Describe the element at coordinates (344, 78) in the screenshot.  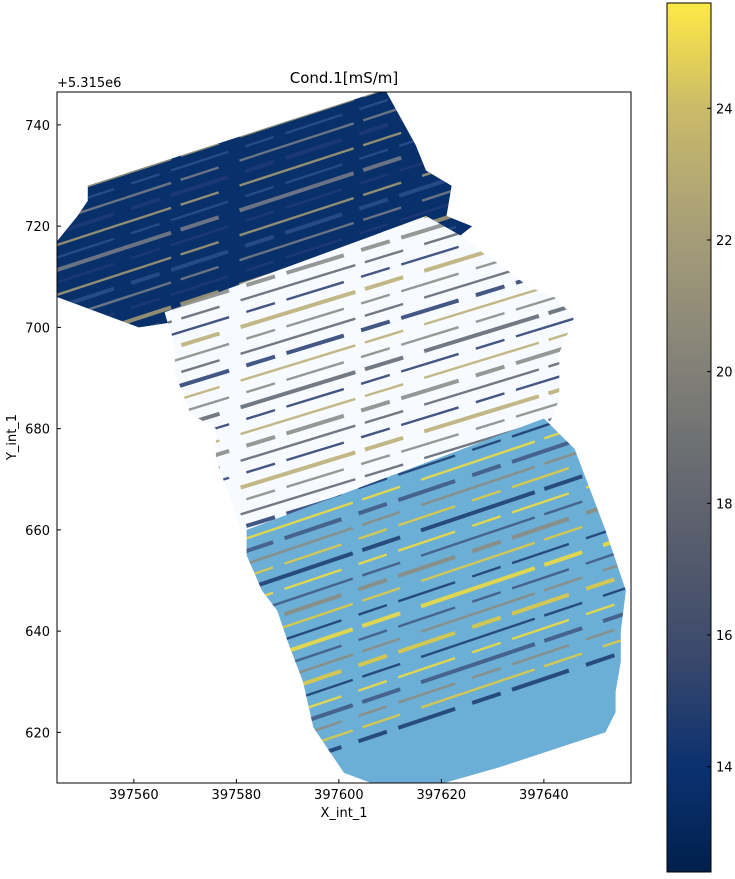
I see `chart-title: Cond.1[mS/m]` at that location.